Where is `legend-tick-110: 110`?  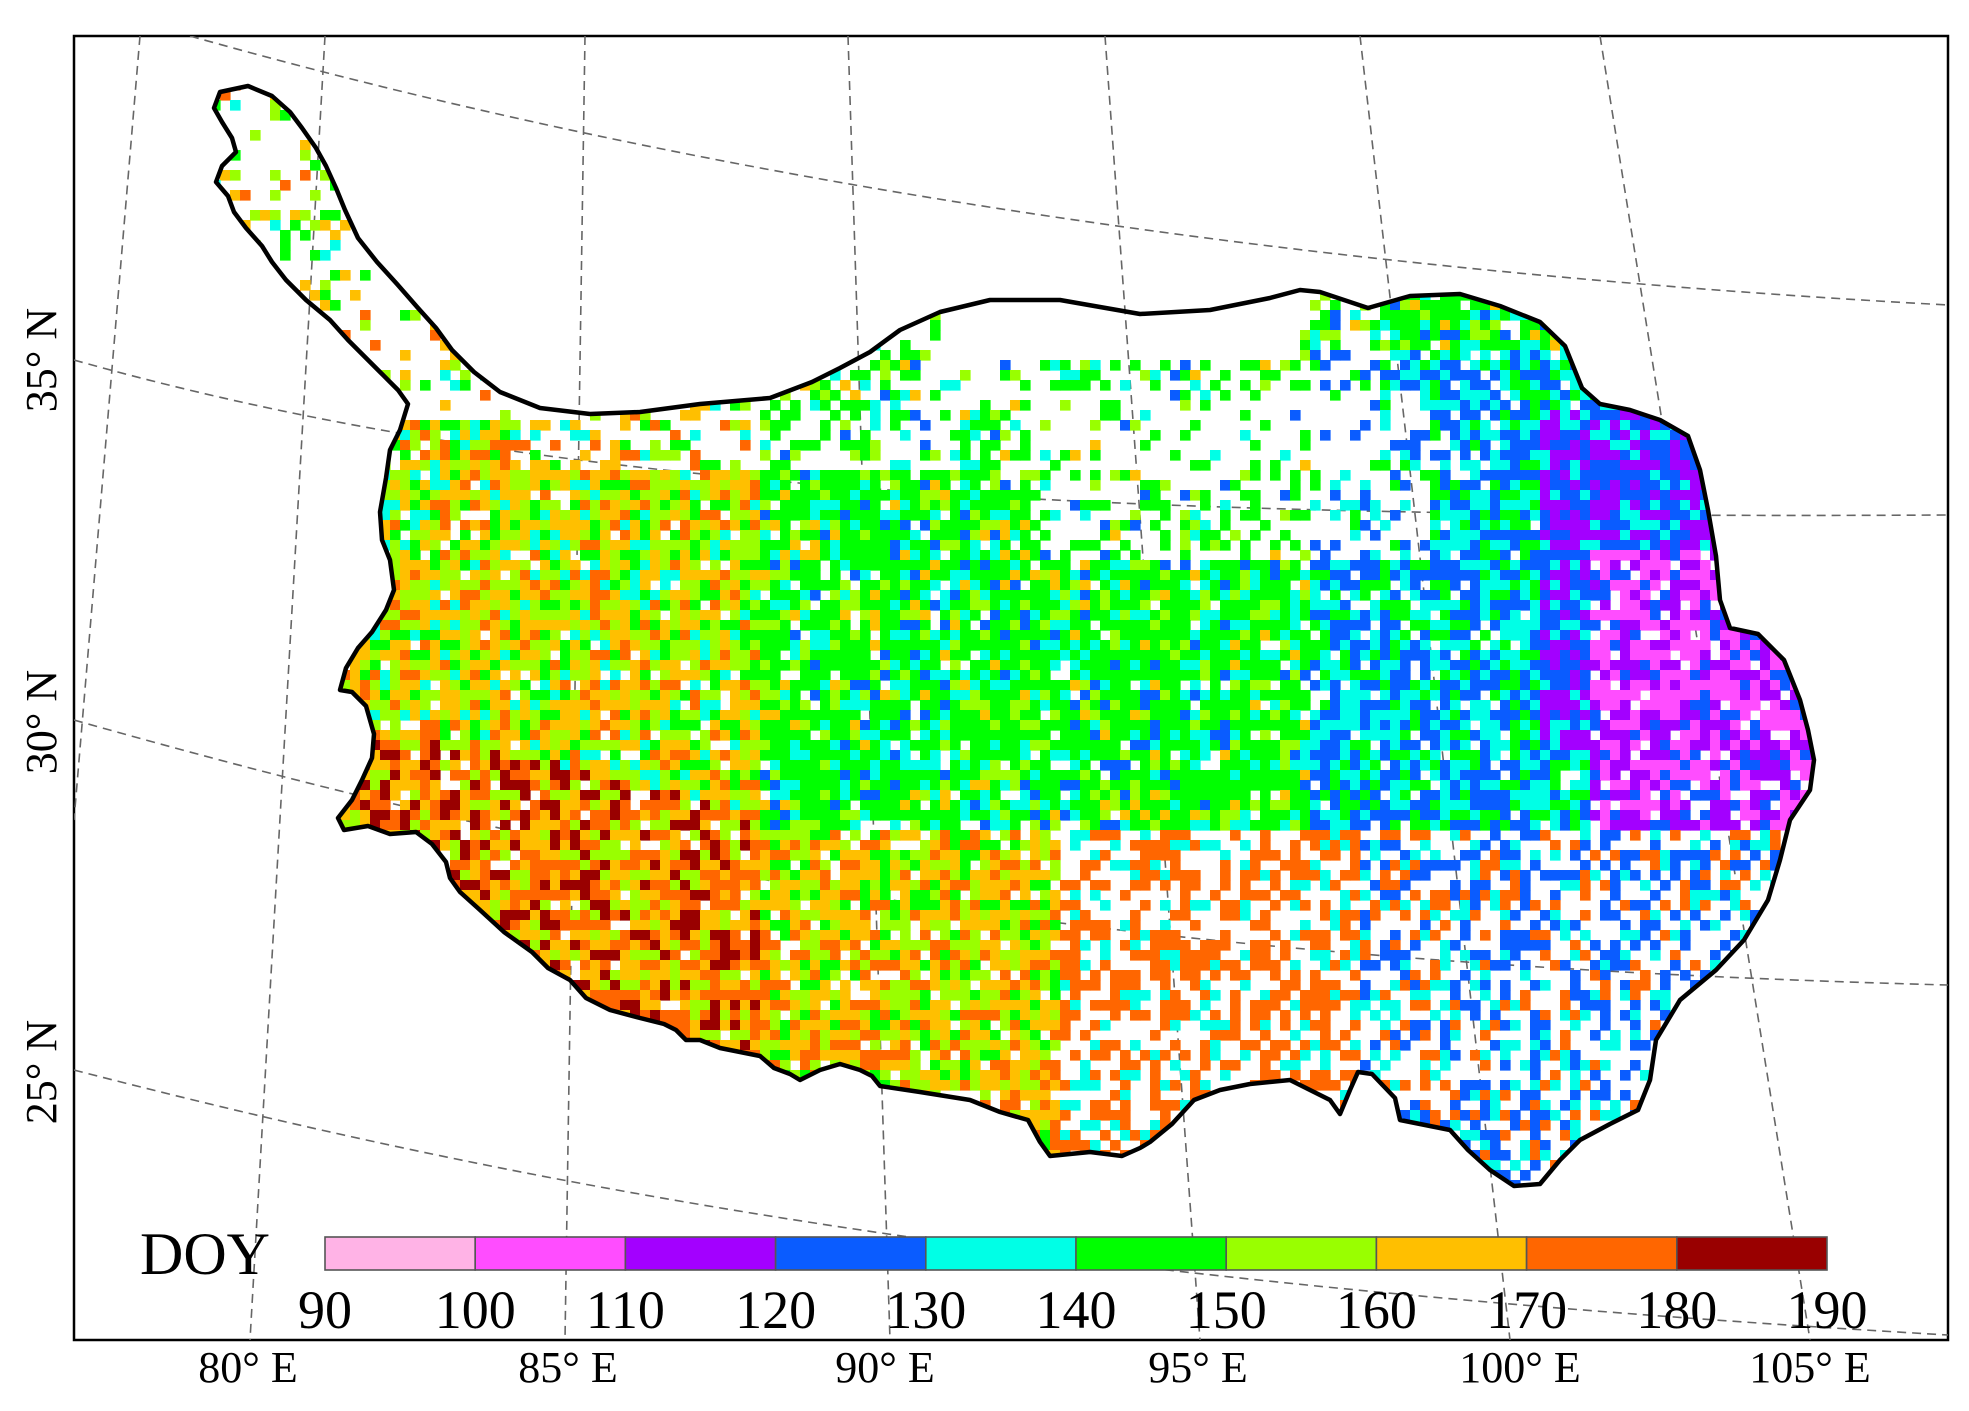 legend-tick-110: 110 is located at coordinates (625, 1310).